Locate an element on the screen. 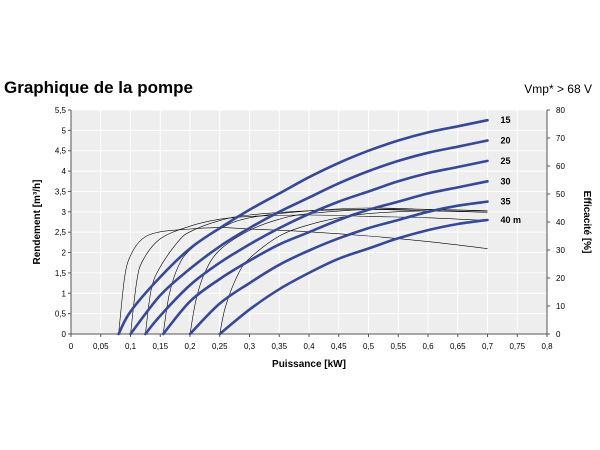 The image size is (600, 450). x-tick-label: 0,75 is located at coordinates (517, 346).